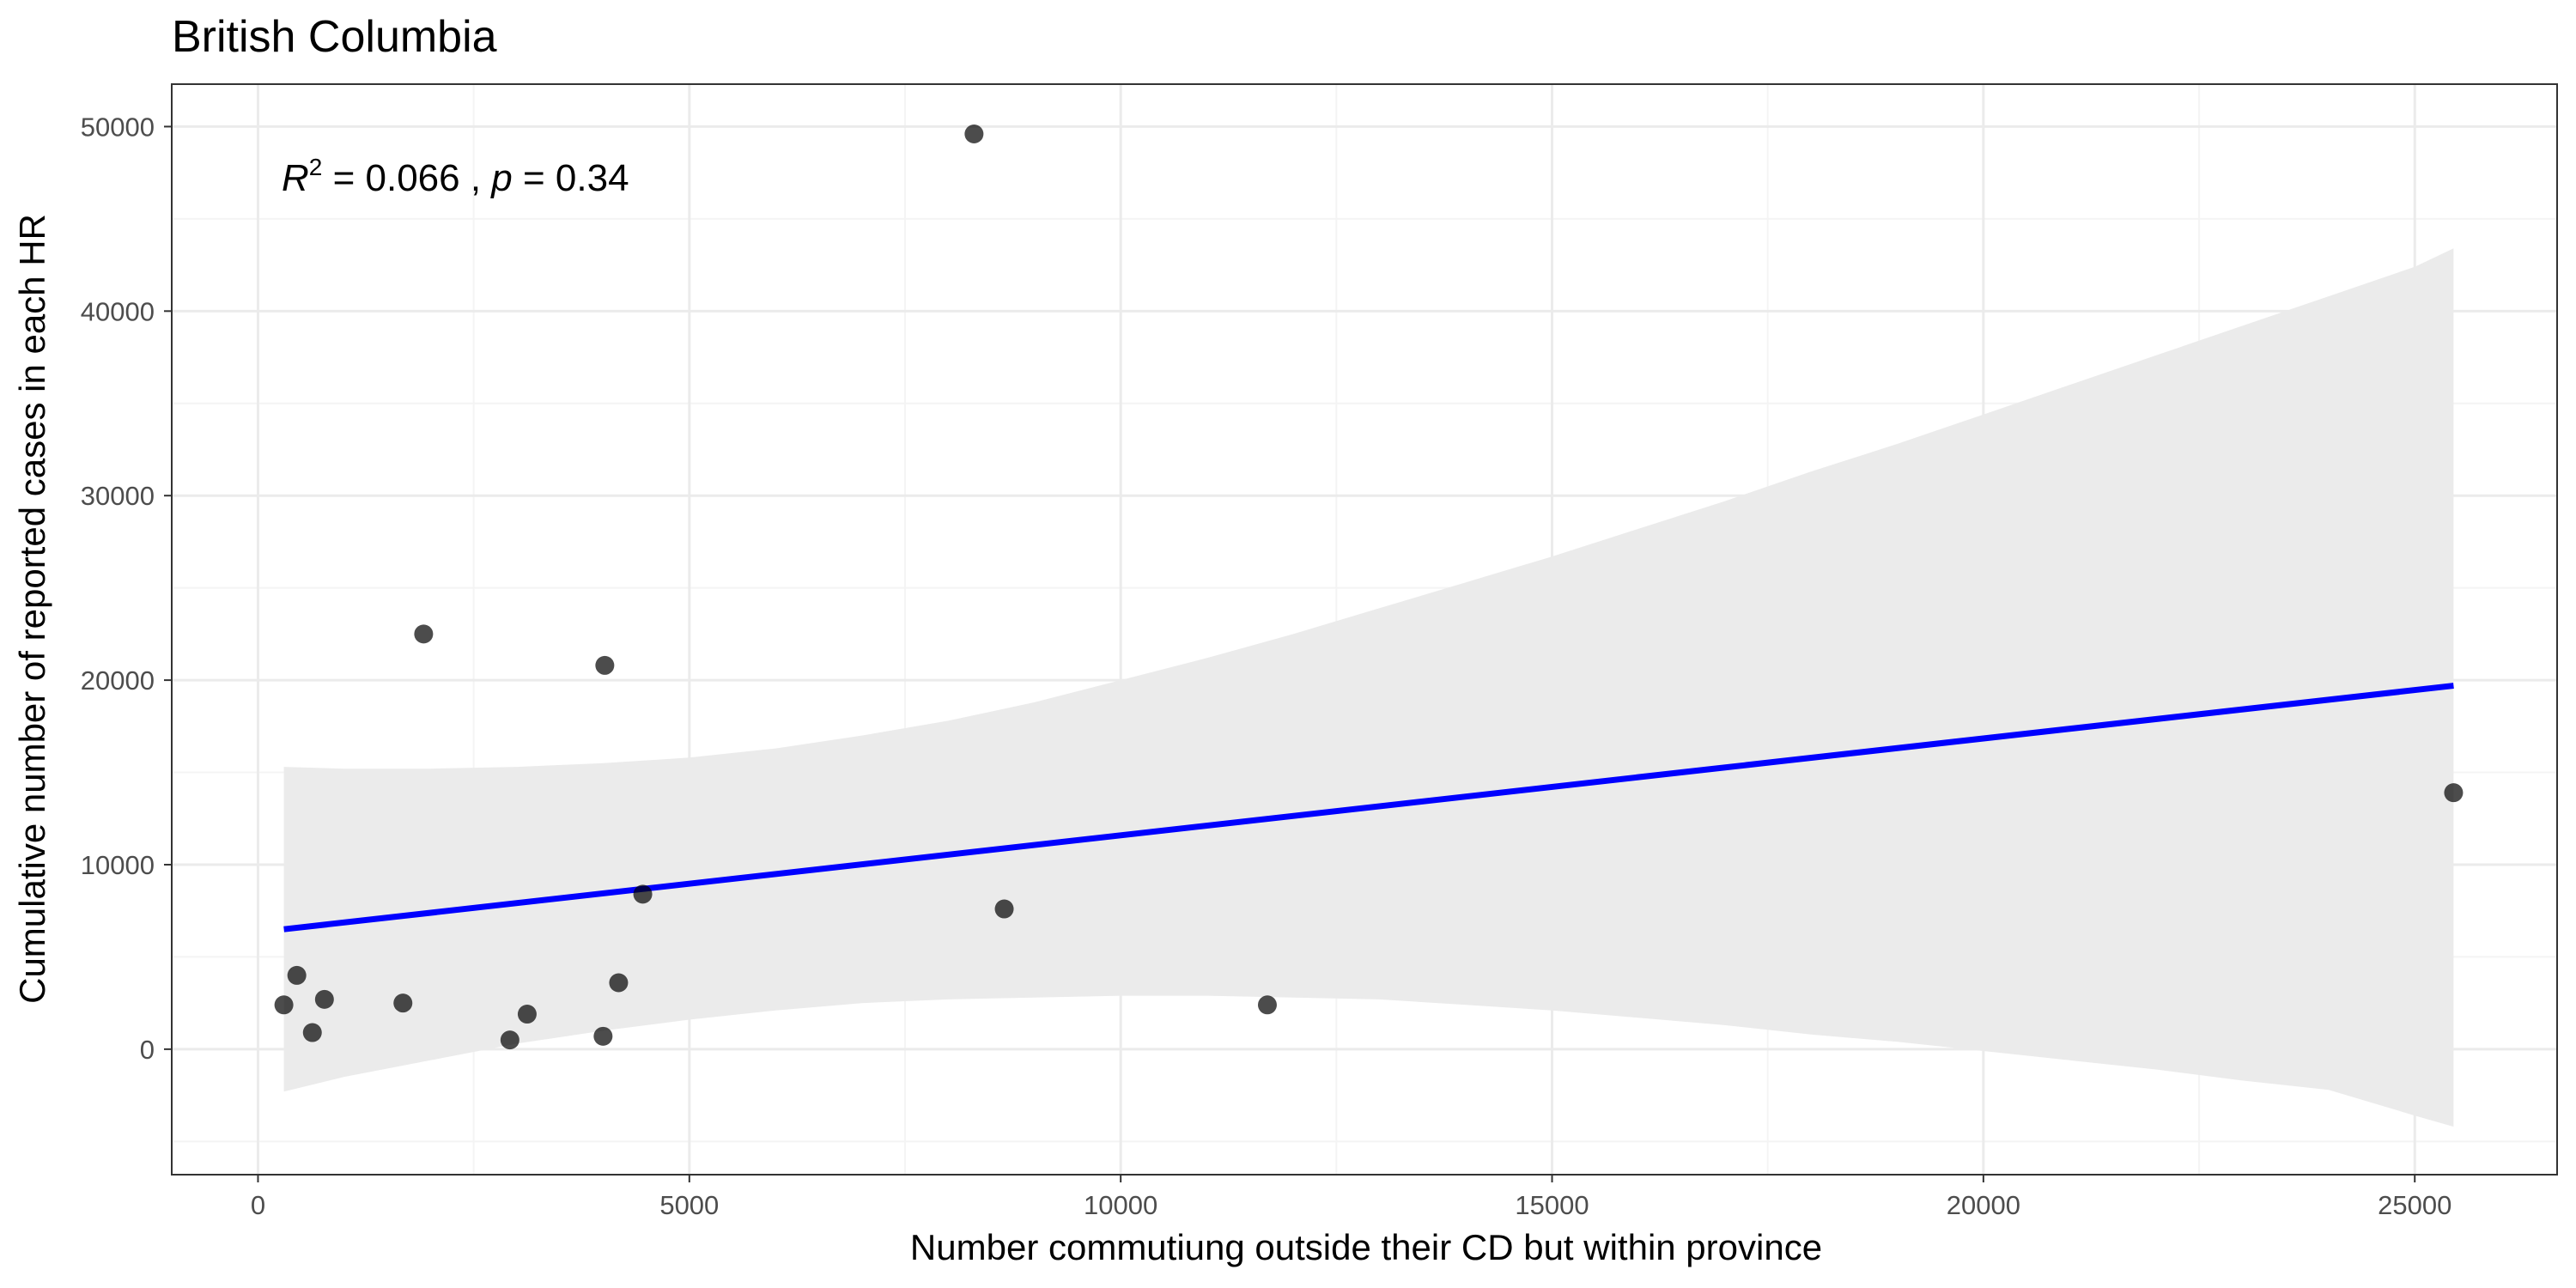 Image resolution: width=2576 pixels, height=1288 pixels. Describe the element at coordinates (118, 680) in the screenshot. I see `y-tick-label: 20000` at that location.